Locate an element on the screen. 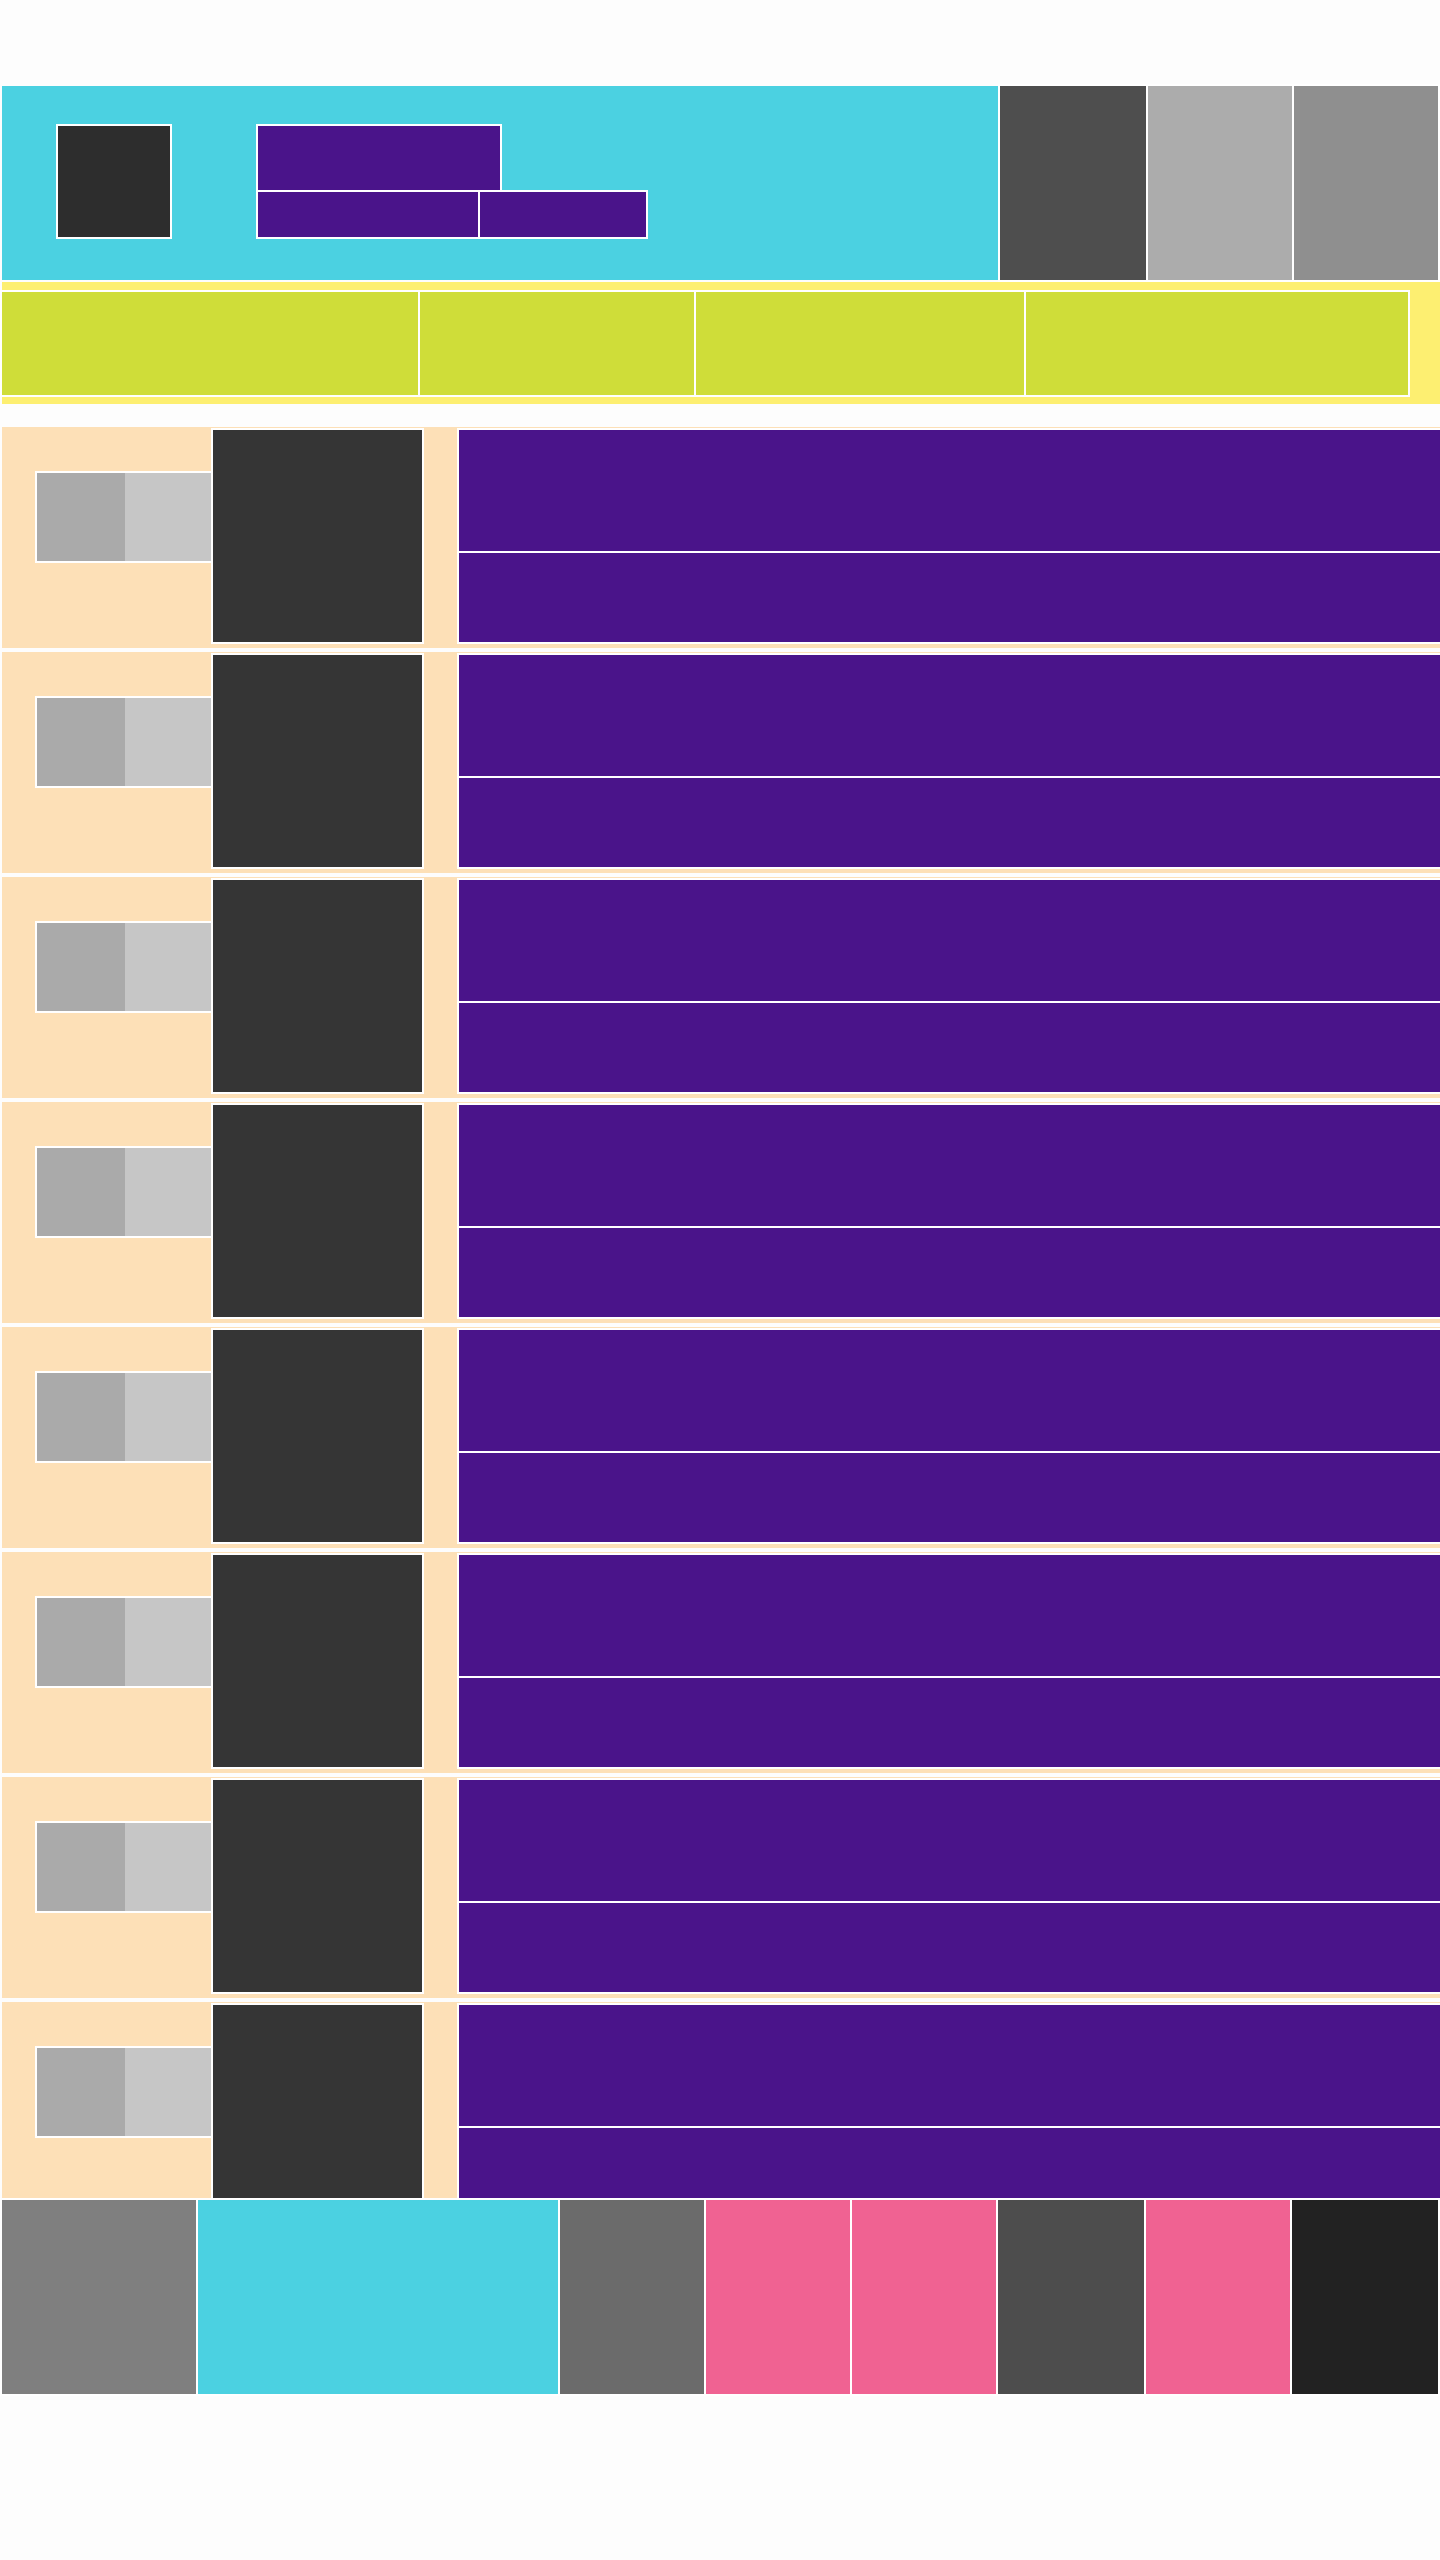  app-header is located at coordinates (501, 183).